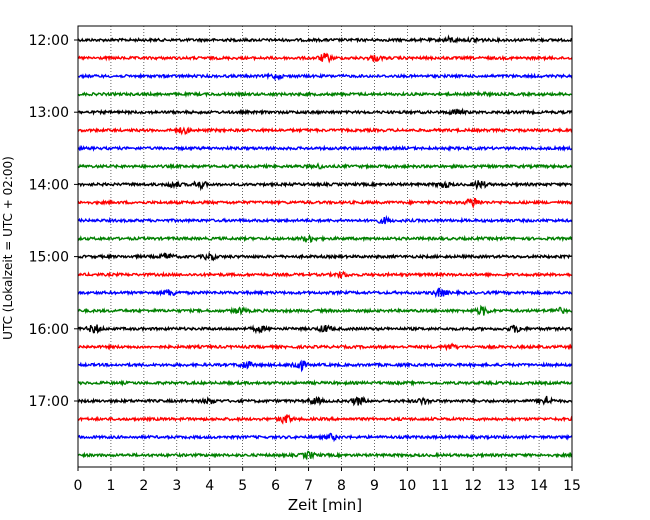 This screenshot has height=520, width=650. Describe the element at coordinates (325, 505) in the screenshot. I see `x-axis-label: Zeit [min]` at that location.